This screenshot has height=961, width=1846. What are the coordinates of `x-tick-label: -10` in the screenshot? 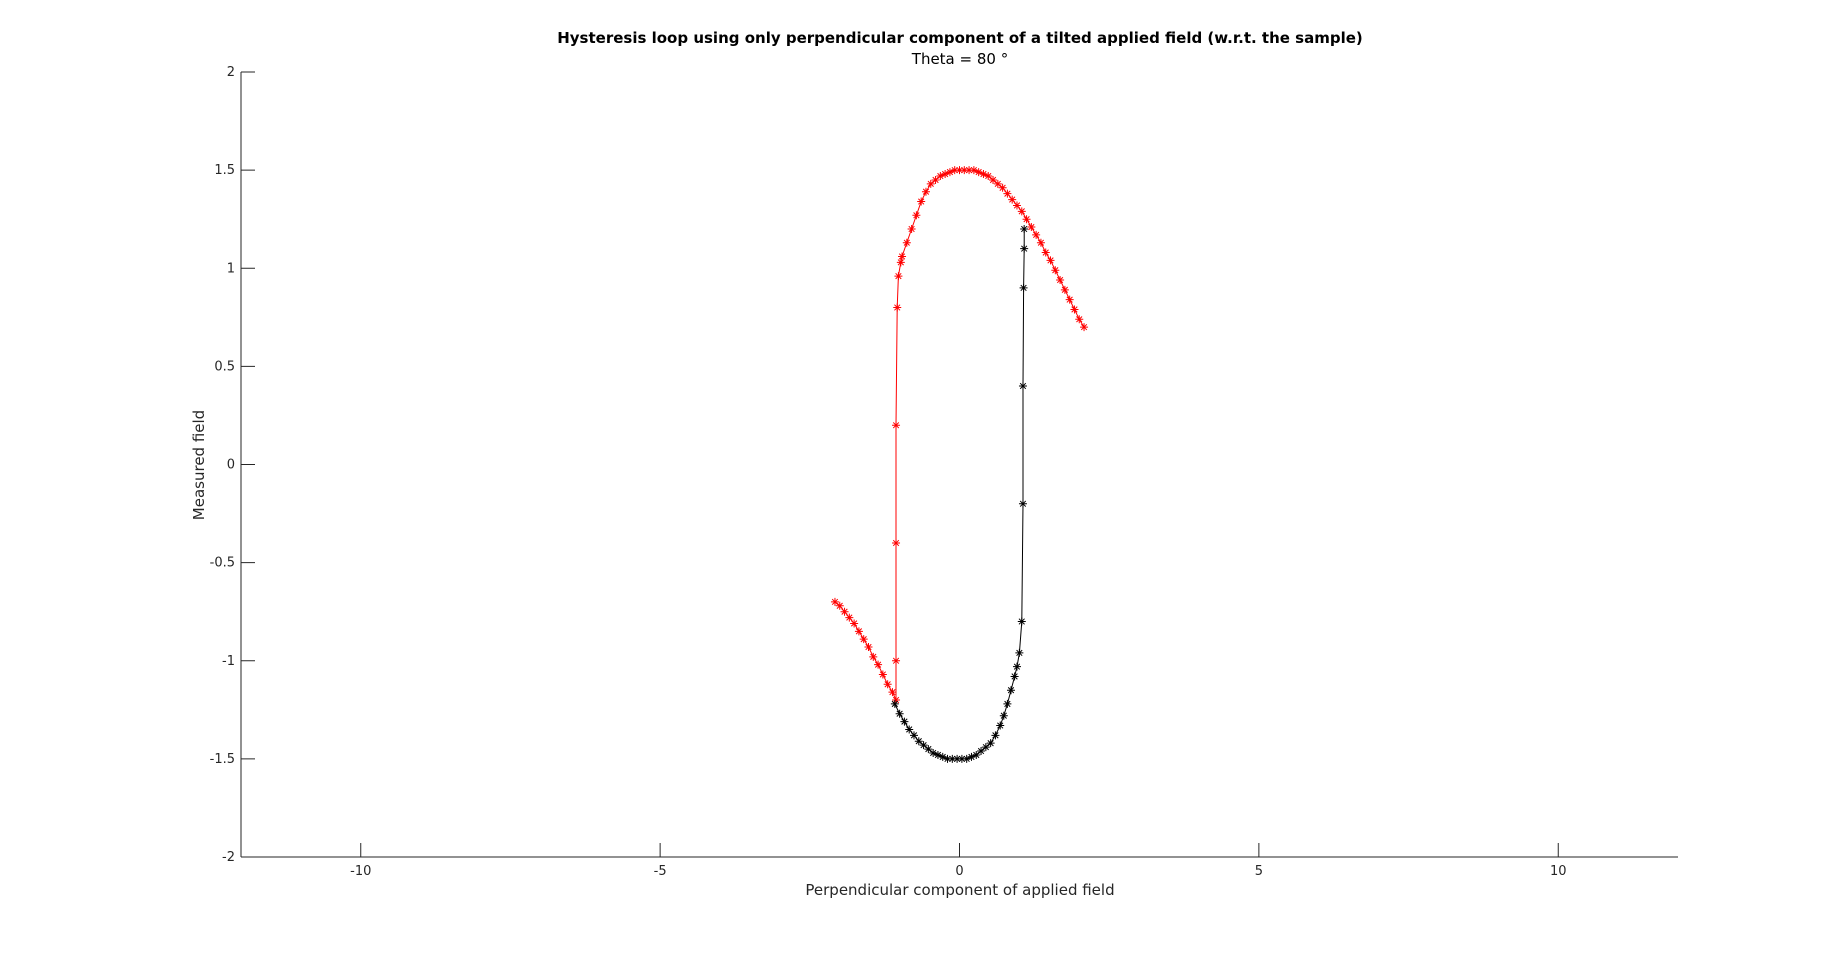 It's located at (360, 871).